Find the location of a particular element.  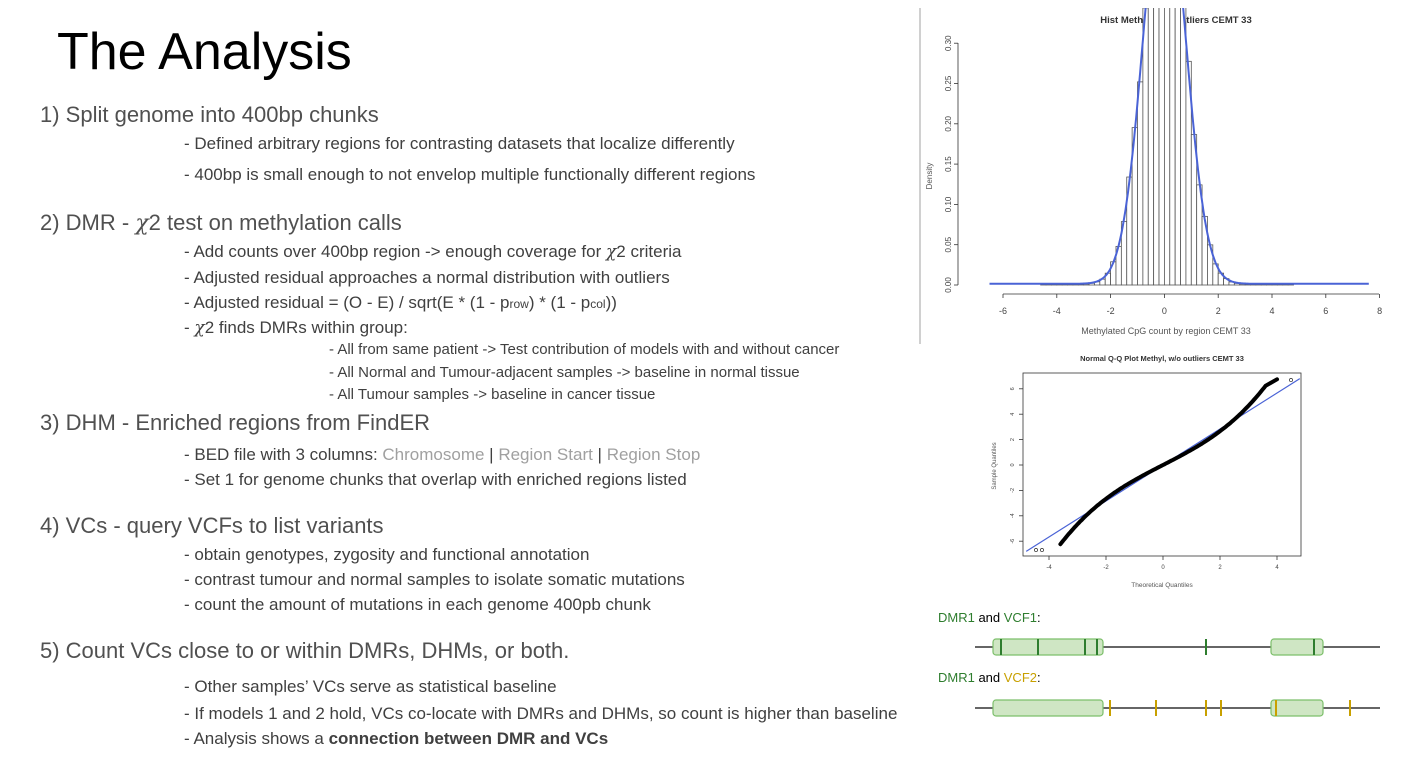

section-5-bullet-3-pre: - Analysis shows a is located at coordinates (256, 738).